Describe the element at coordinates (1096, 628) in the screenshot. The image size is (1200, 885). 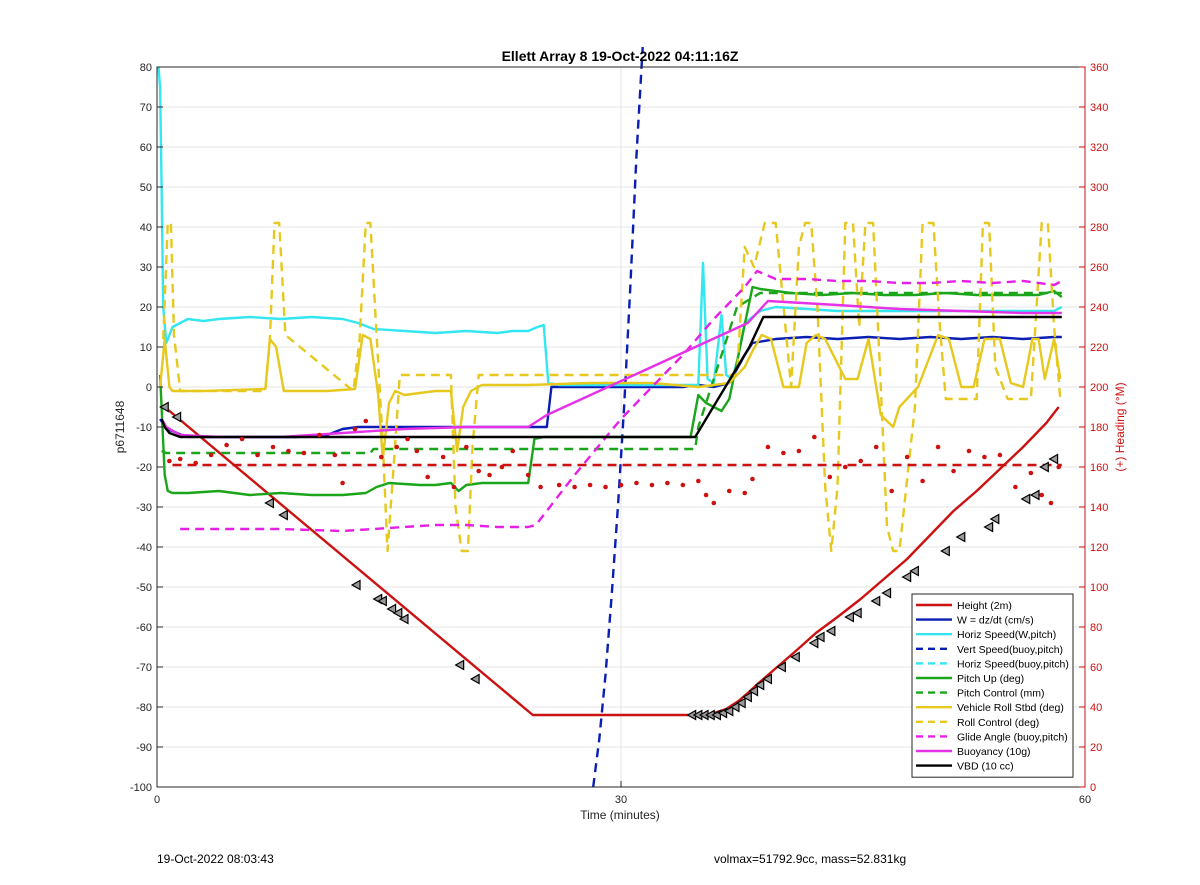
I see `y2-tick-label: 80` at that location.